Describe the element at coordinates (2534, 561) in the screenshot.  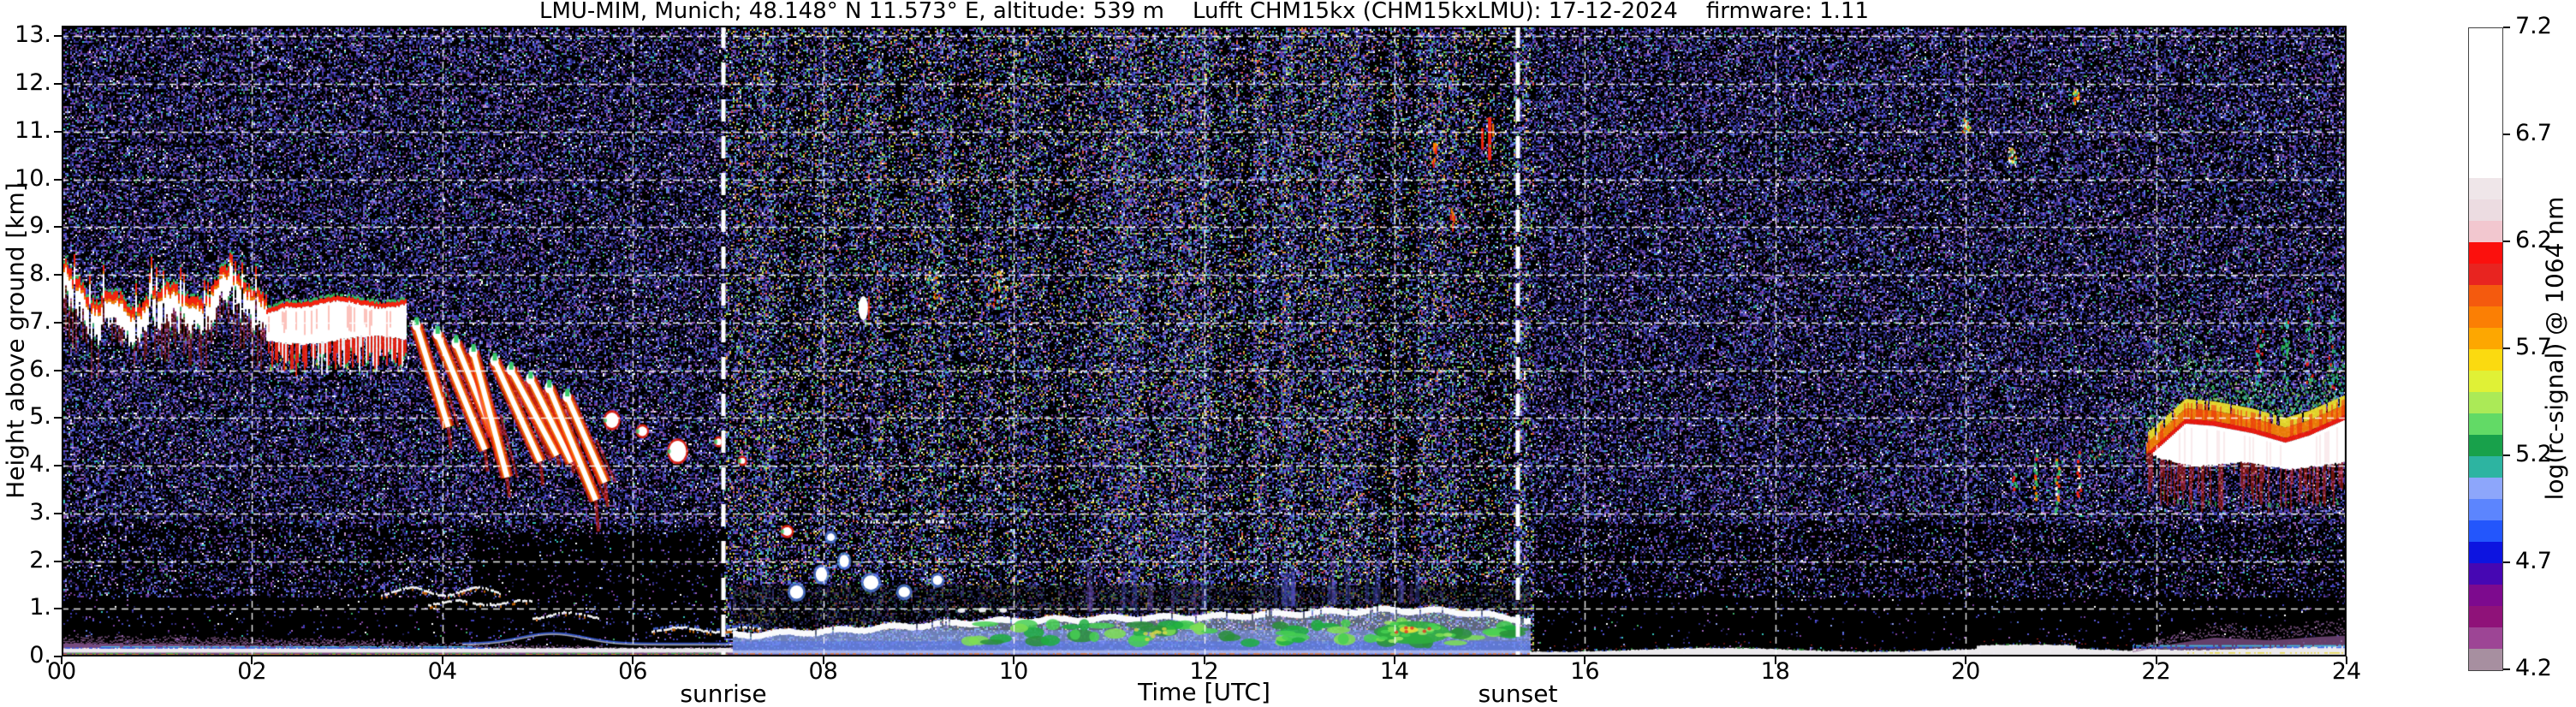
I see `colorbar-tick-label: 4.7` at that location.